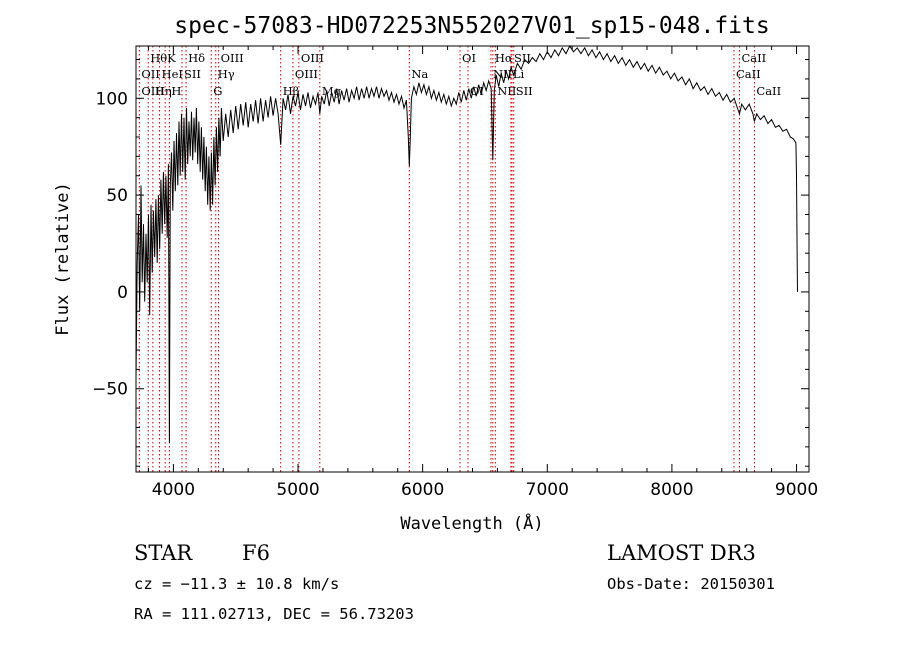 The image size is (900, 649). Describe the element at coordinates (63, 259) in the screenshot. I see `y-axis-label: Flux (relative)` at that location.